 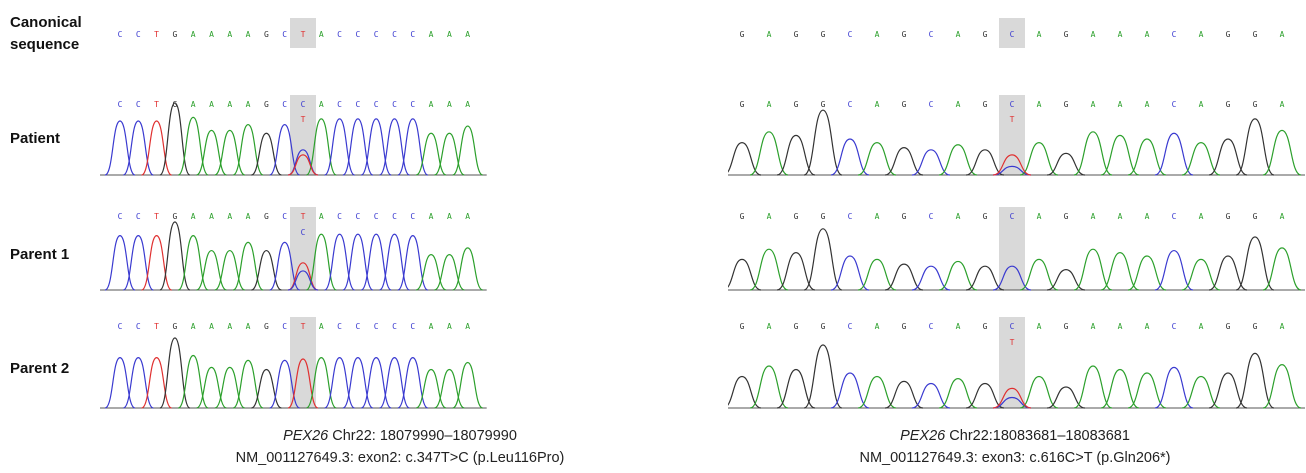 What do you see at coordinates (46, 22) in the screenshot?
I see `canonical-label-line1: Canonical` at bounding box center [46, 22].